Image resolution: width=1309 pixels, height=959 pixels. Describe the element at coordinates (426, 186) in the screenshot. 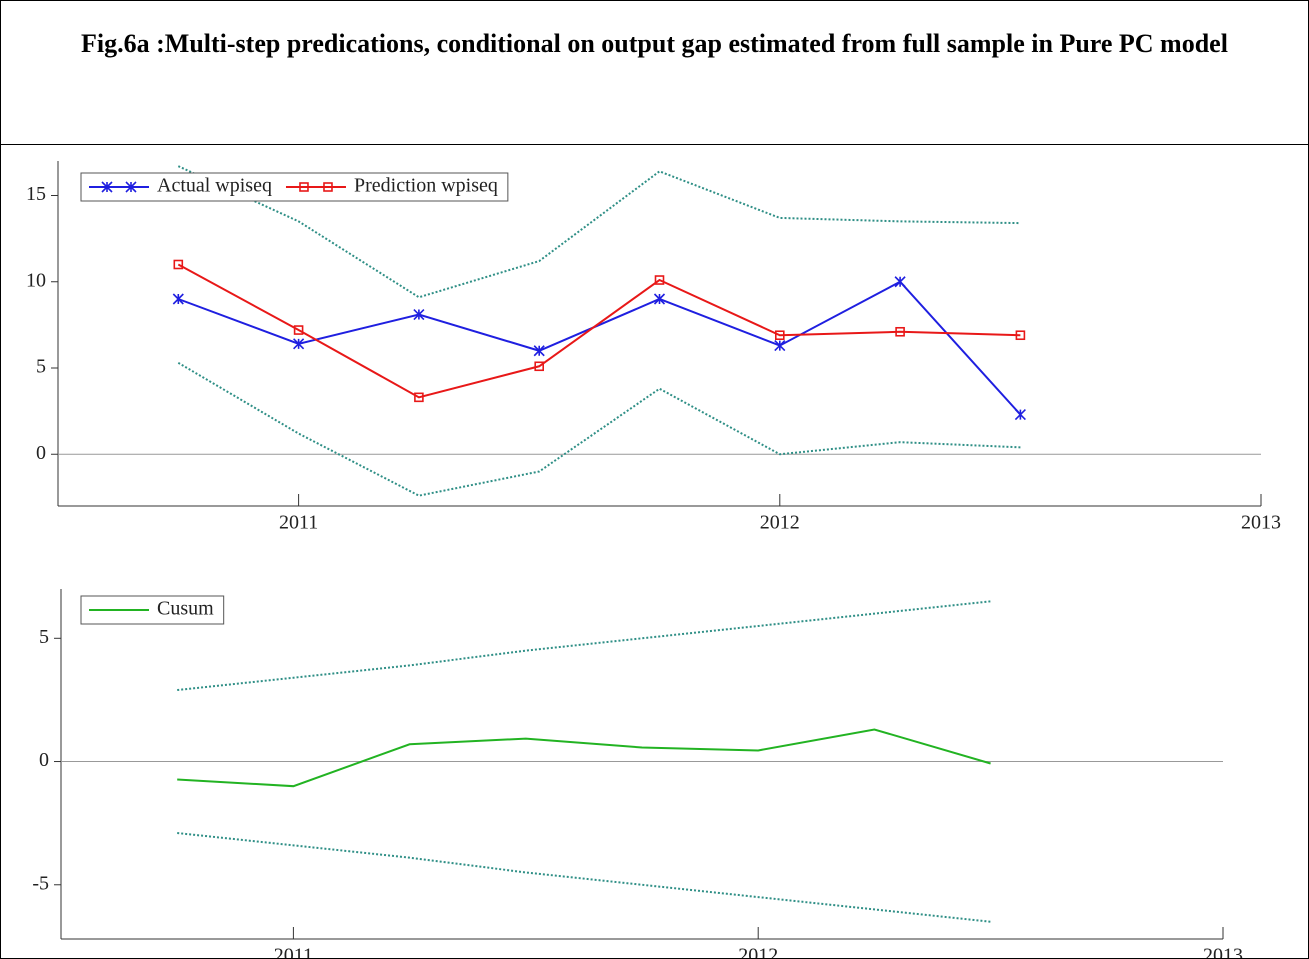

I see `legend-label: Prediction wpiseq` at that location.